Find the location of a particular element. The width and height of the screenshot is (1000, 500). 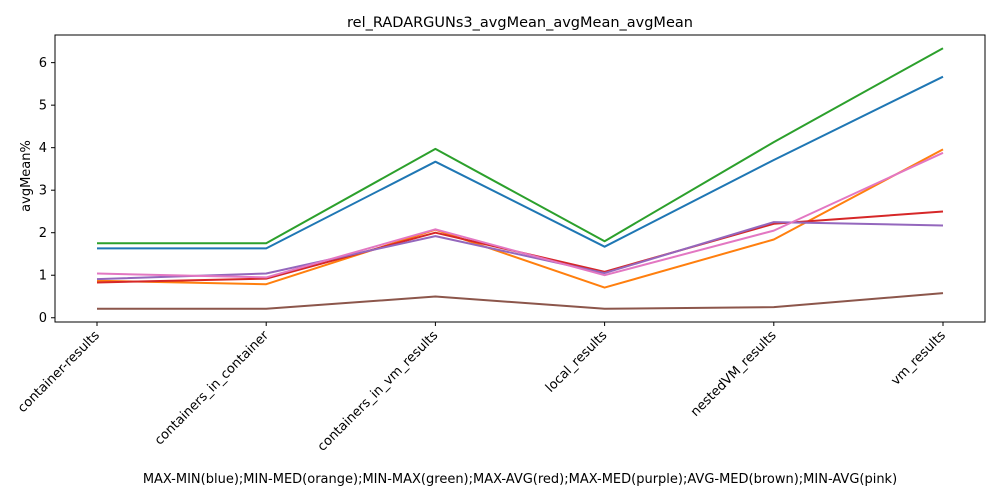

y-tick-label: 3 is located at coordinates (43, 191).